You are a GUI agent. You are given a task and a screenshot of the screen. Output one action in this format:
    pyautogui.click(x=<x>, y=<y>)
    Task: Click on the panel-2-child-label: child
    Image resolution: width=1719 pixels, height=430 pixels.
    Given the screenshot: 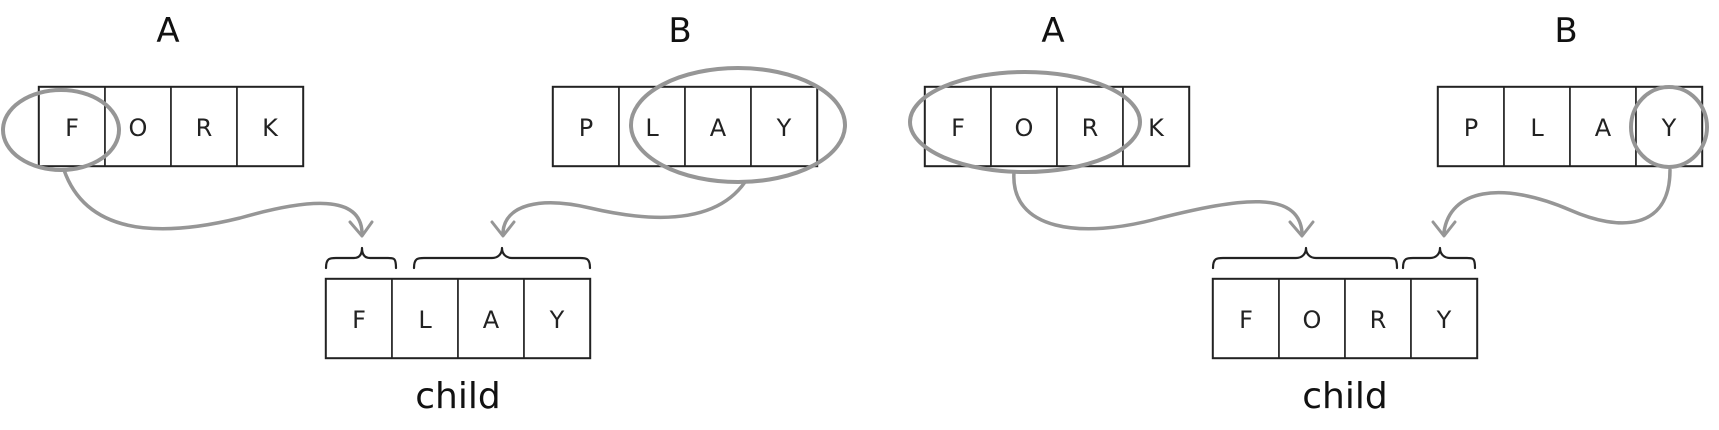 What is the action you would take?
    pyautogui.click(x=1344, y=396)
    